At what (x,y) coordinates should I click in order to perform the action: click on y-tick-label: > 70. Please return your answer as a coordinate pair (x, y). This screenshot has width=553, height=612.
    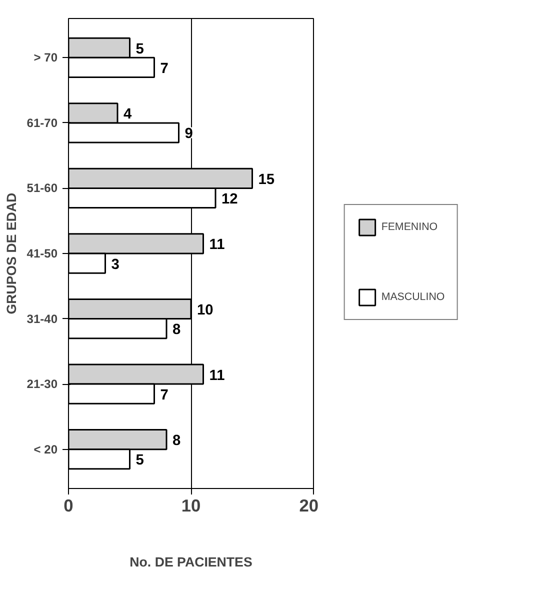
    Looking at the image, I should click on (46, 57).